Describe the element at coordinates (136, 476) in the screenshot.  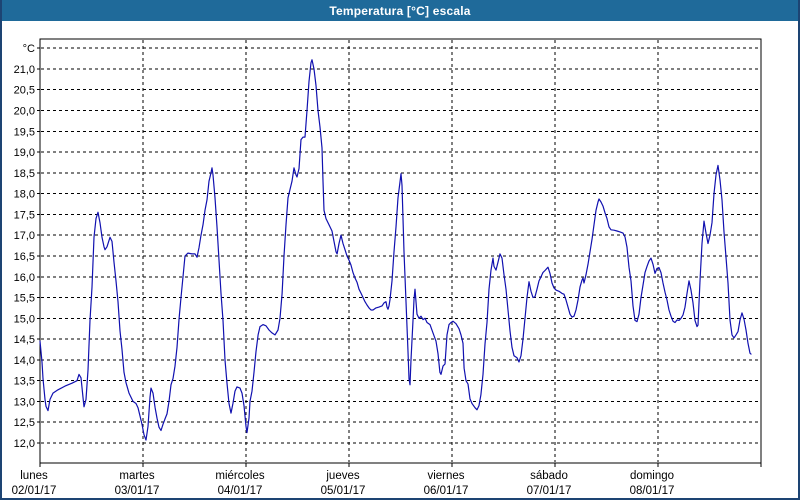
I see `x-axis-day-label: martes` at that location.